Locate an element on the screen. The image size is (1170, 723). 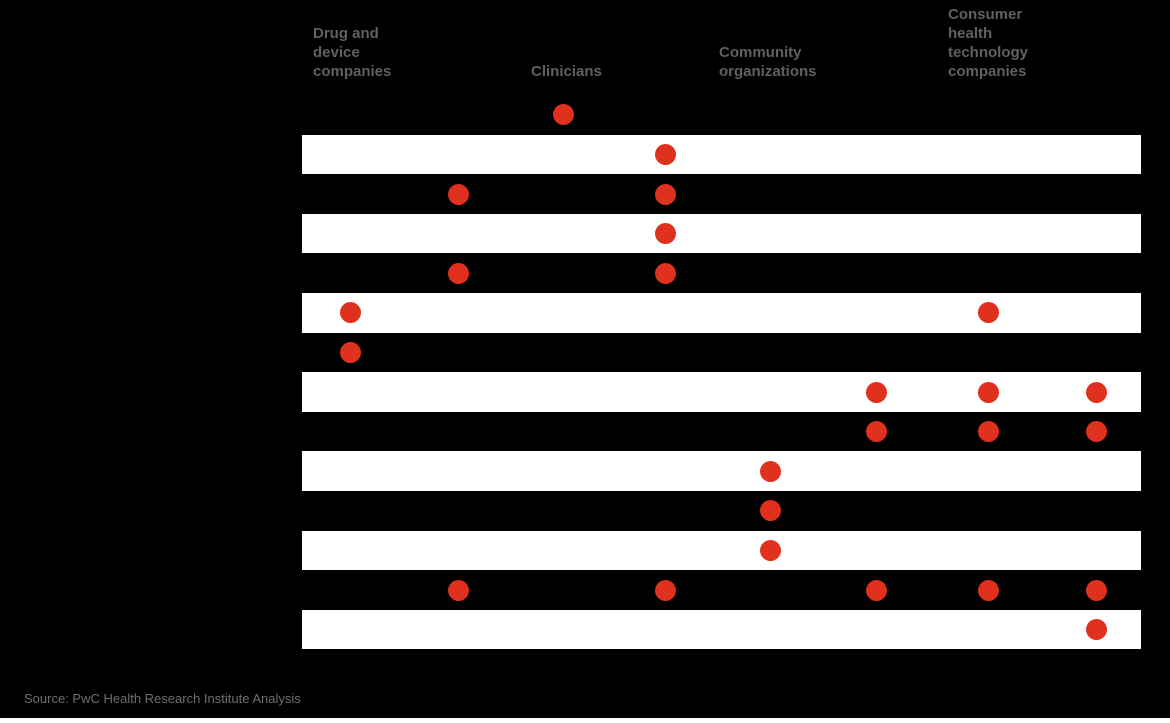
footer-bar is located at coordinates (585, 720).